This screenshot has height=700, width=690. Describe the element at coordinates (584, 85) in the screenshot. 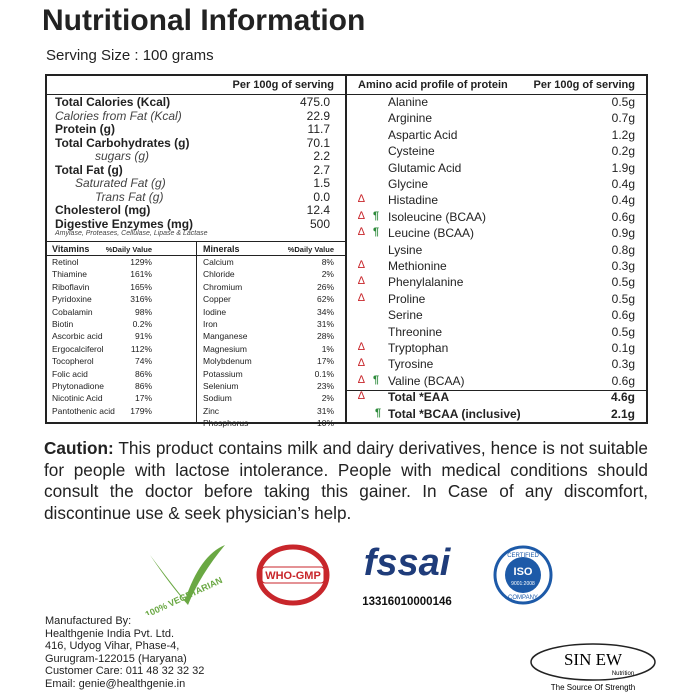

I see `amino-heading: Per 100g of serving` at that location.